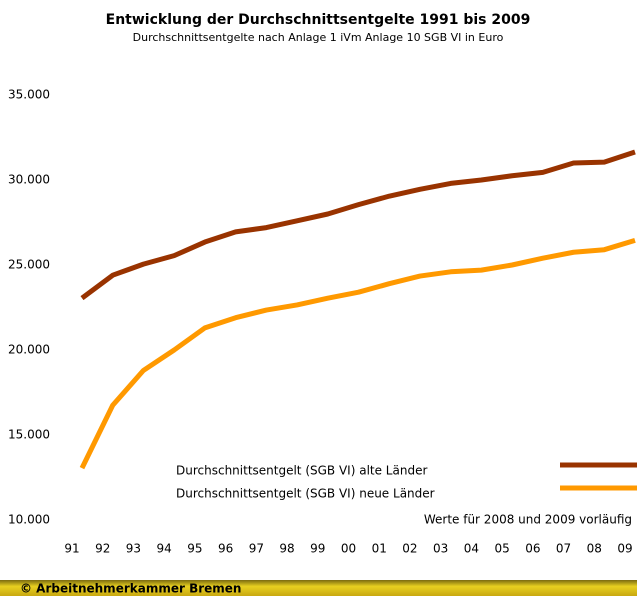 This screenshot has height=596, width=637. I want to click on y-tick-label: 10.000, so click(29, 520).